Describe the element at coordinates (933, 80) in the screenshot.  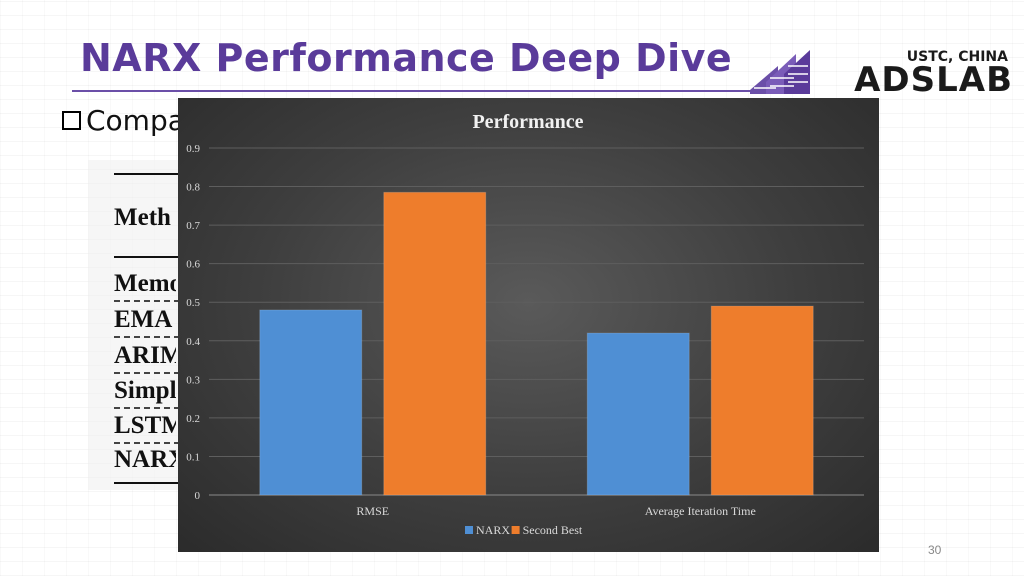
I see `logo-name: ADSLAB` at that location.